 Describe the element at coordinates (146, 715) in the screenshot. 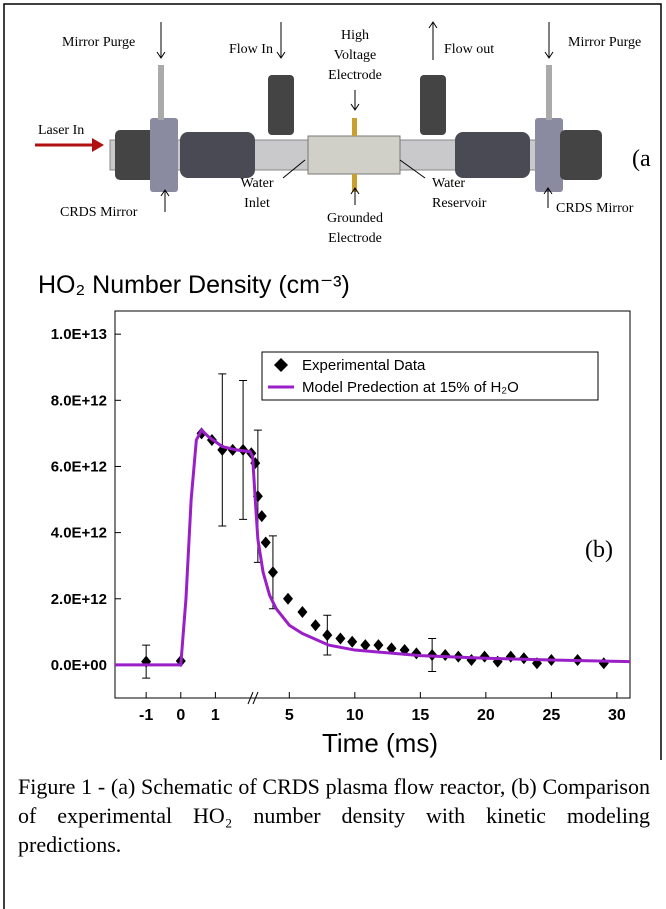

I see `x-tick-label: -1` at that location.